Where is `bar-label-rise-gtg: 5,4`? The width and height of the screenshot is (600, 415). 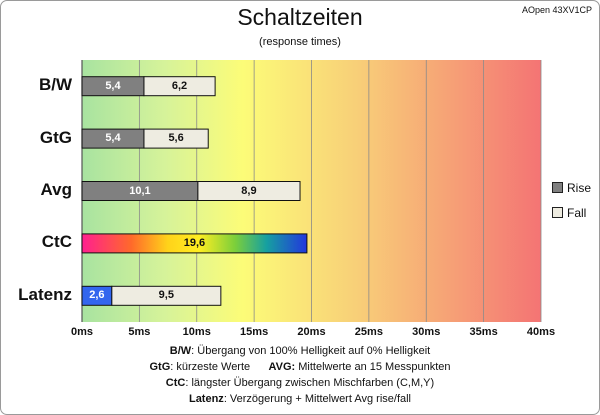 bar-label-rise-gtg: 5,4 is located at coordinates (113, 138).